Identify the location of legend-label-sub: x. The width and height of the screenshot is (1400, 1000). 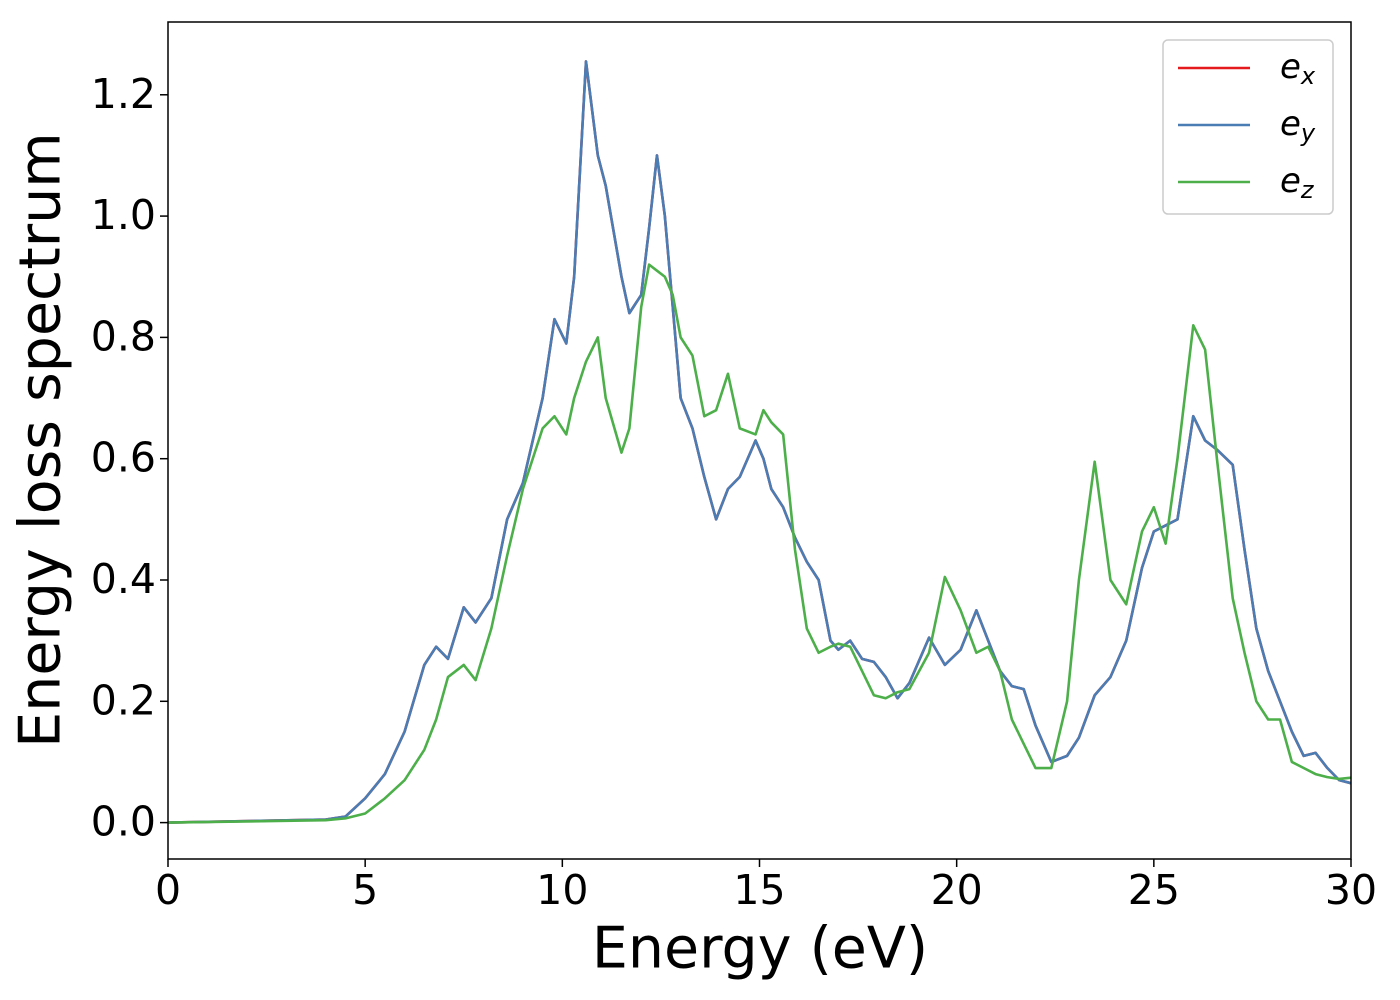
(1308, 76).